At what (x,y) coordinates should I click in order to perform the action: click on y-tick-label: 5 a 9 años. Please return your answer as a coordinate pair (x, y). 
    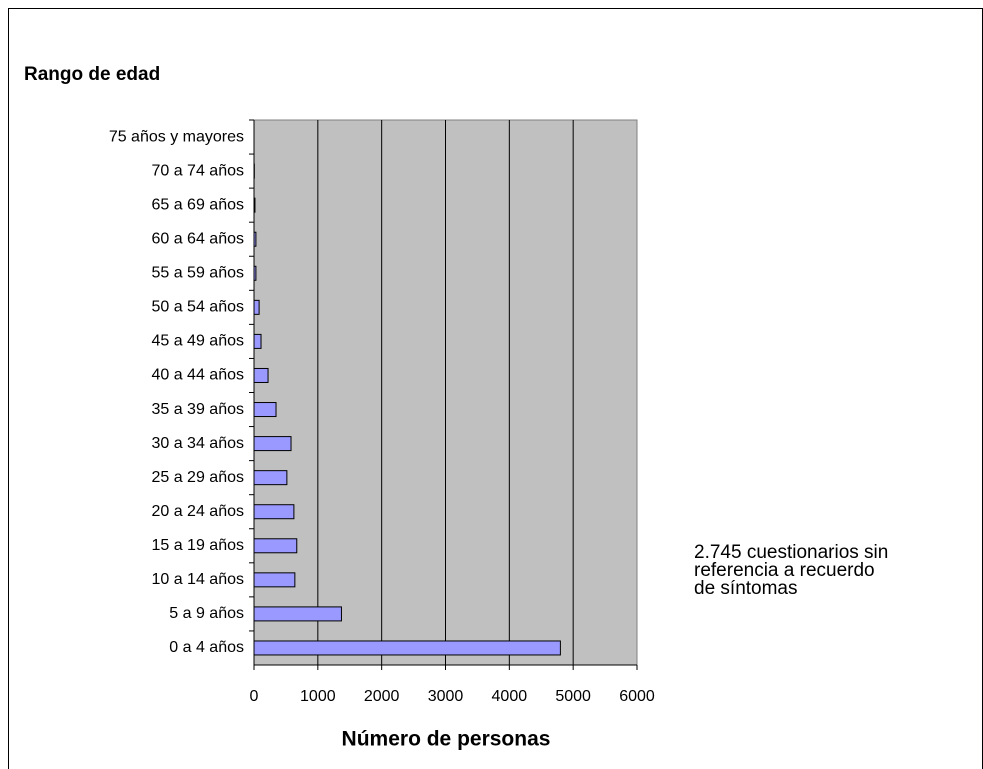
    Looking at the image, I should click on (206, 613).